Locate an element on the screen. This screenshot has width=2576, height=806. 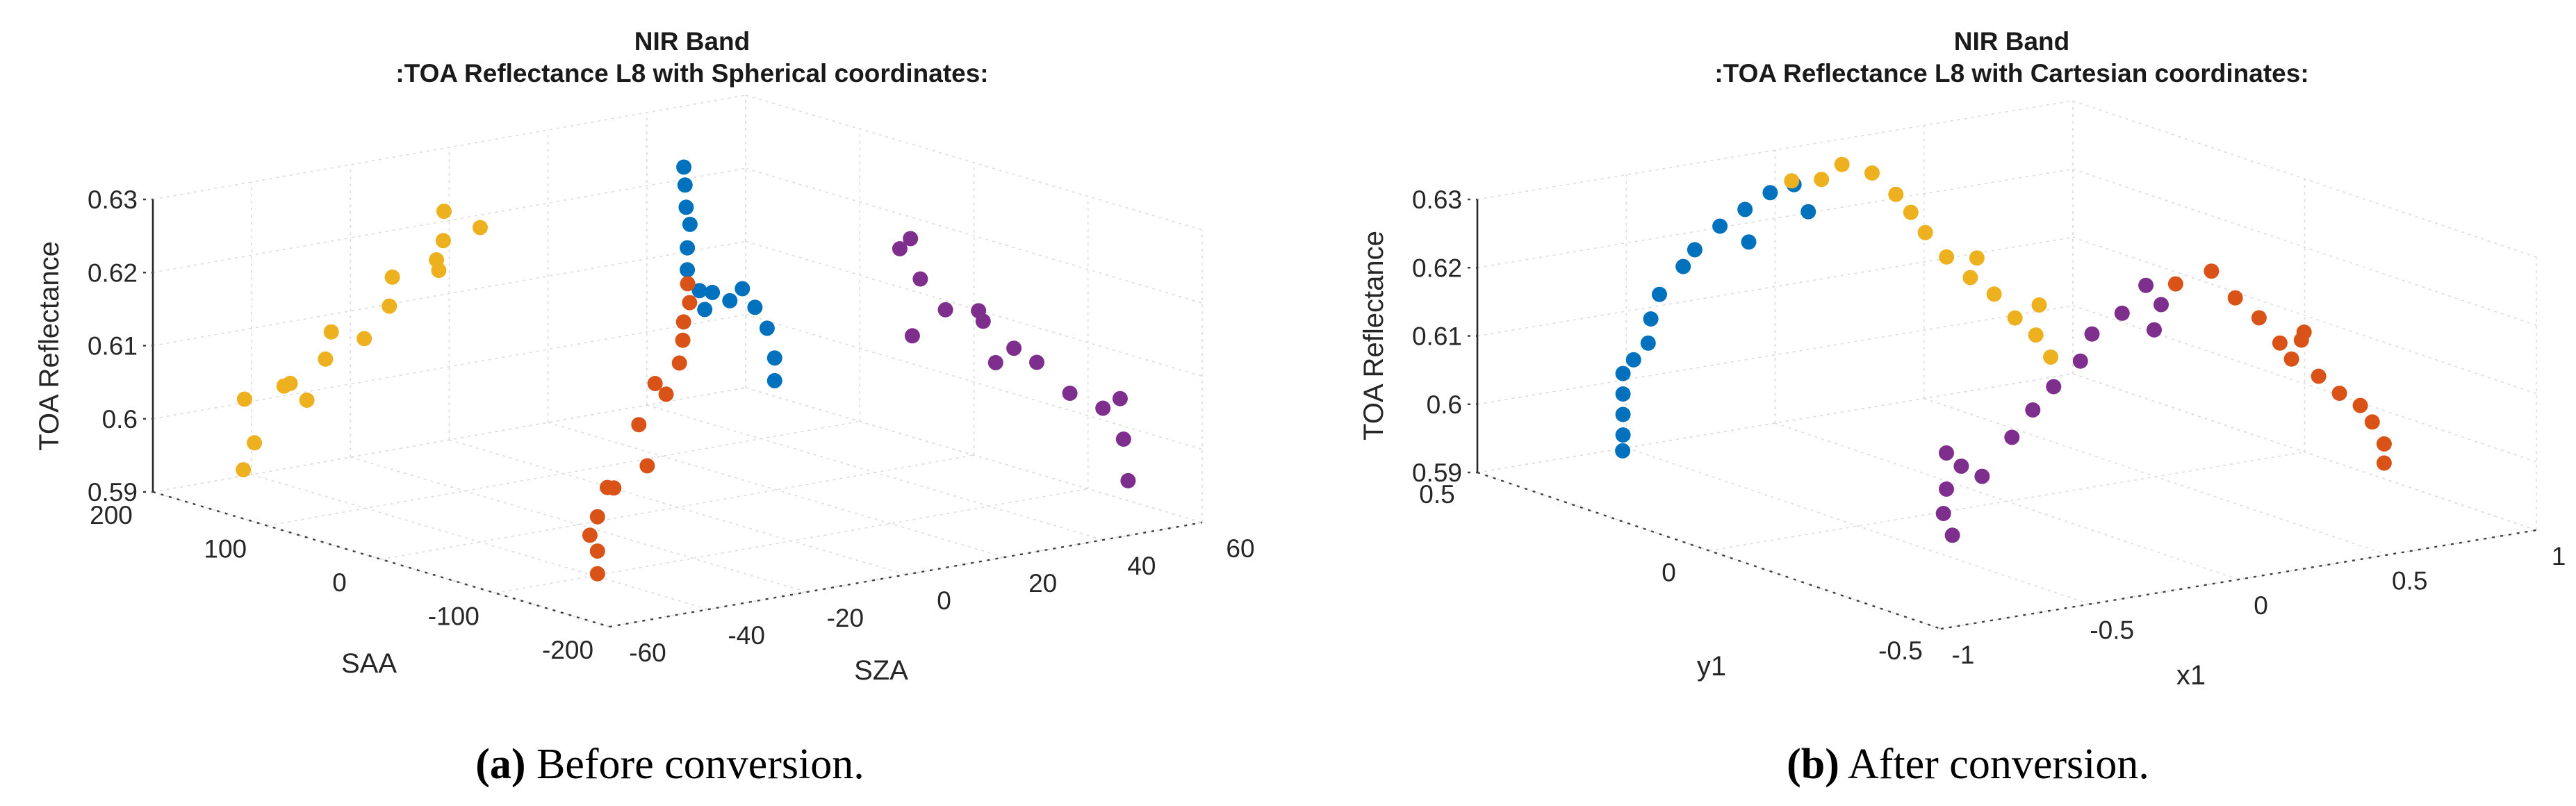
chart-title: NIR Band is located at coordinates (692, 41).